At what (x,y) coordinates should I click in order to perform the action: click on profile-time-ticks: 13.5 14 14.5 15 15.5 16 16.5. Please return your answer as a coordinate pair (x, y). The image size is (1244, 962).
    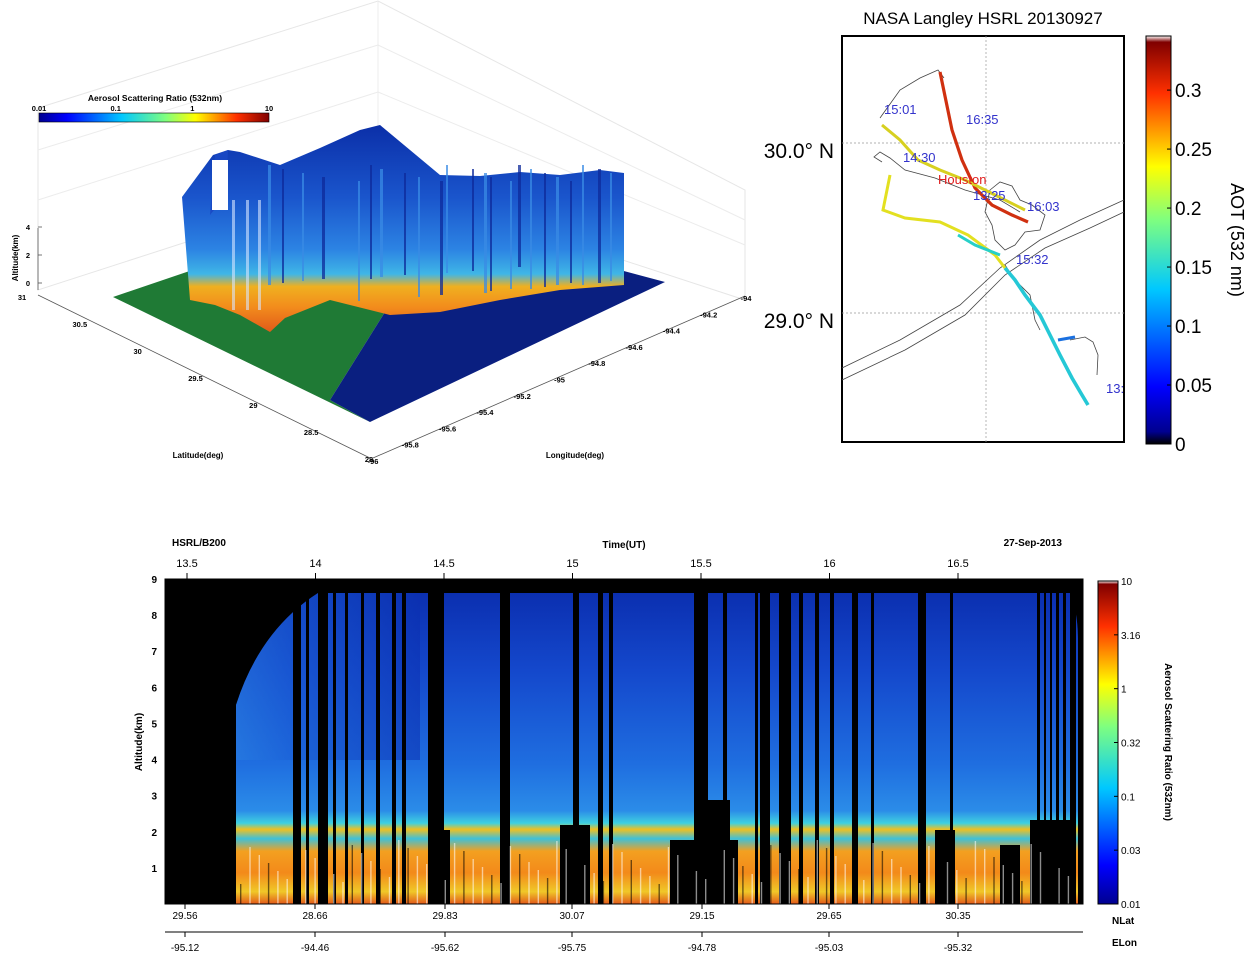
    Looking at the image, I should click on (572, 568).